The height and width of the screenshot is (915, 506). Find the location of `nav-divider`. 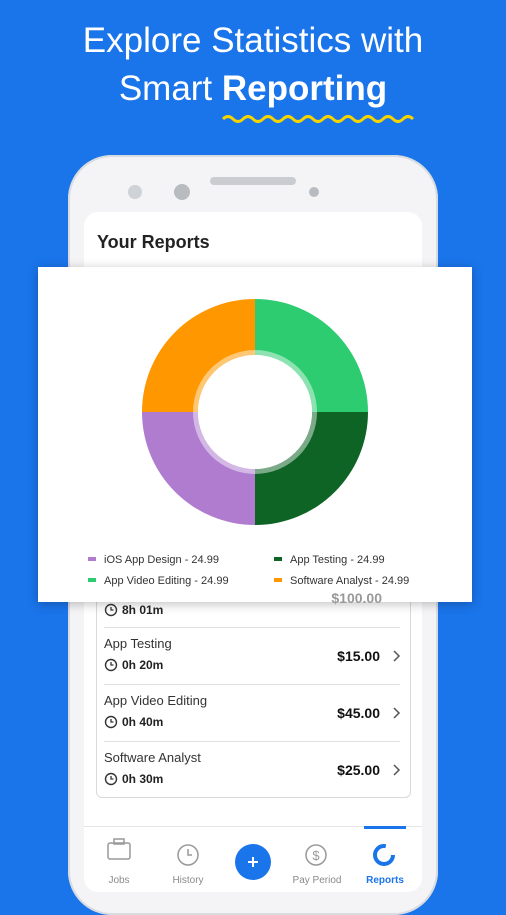

nav-divider is located at coordinates (253, 826).